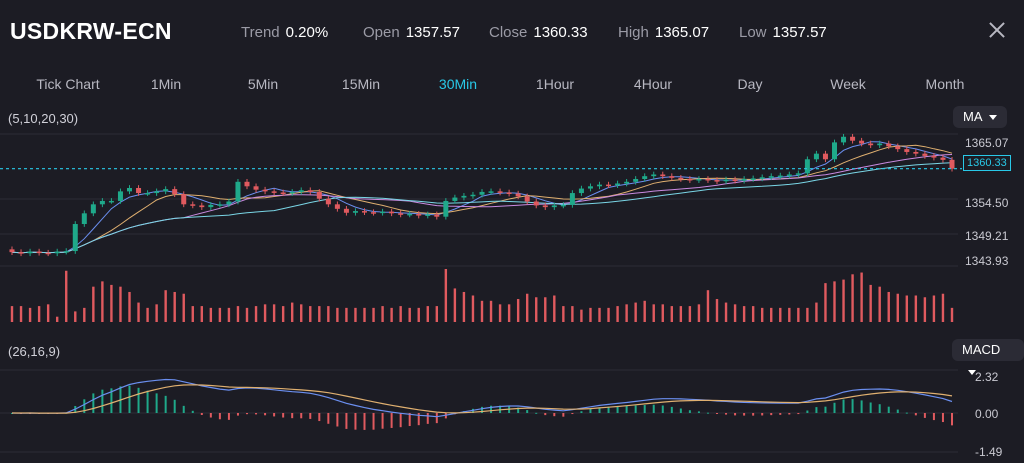  I want to click on tab-30min: 30Min, so click(458, 84).